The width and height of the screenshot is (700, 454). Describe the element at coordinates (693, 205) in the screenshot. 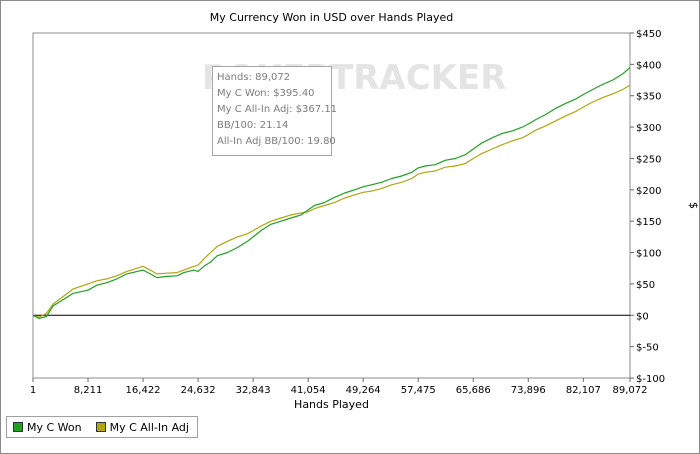

I see `y-axis-label: $` at that location.